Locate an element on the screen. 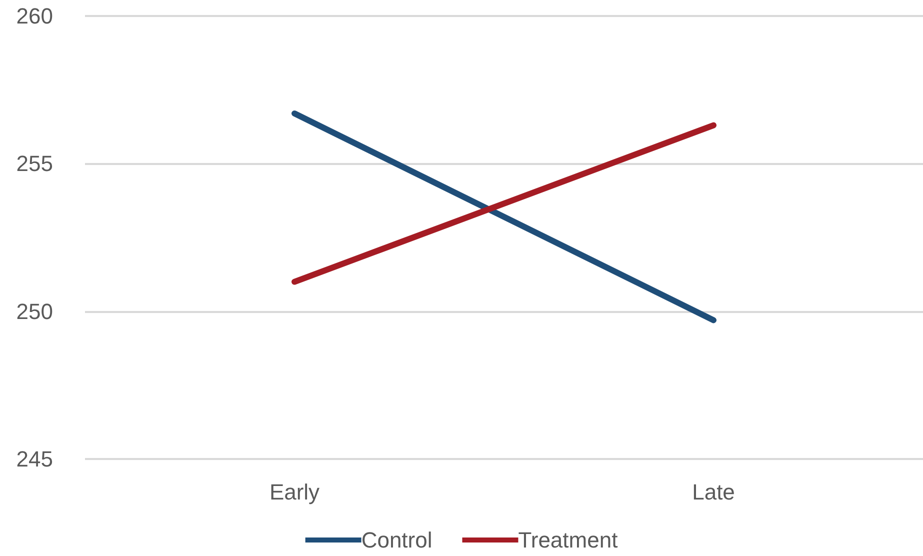  y-tick-label: 260 is located at coordinates (34, 16).